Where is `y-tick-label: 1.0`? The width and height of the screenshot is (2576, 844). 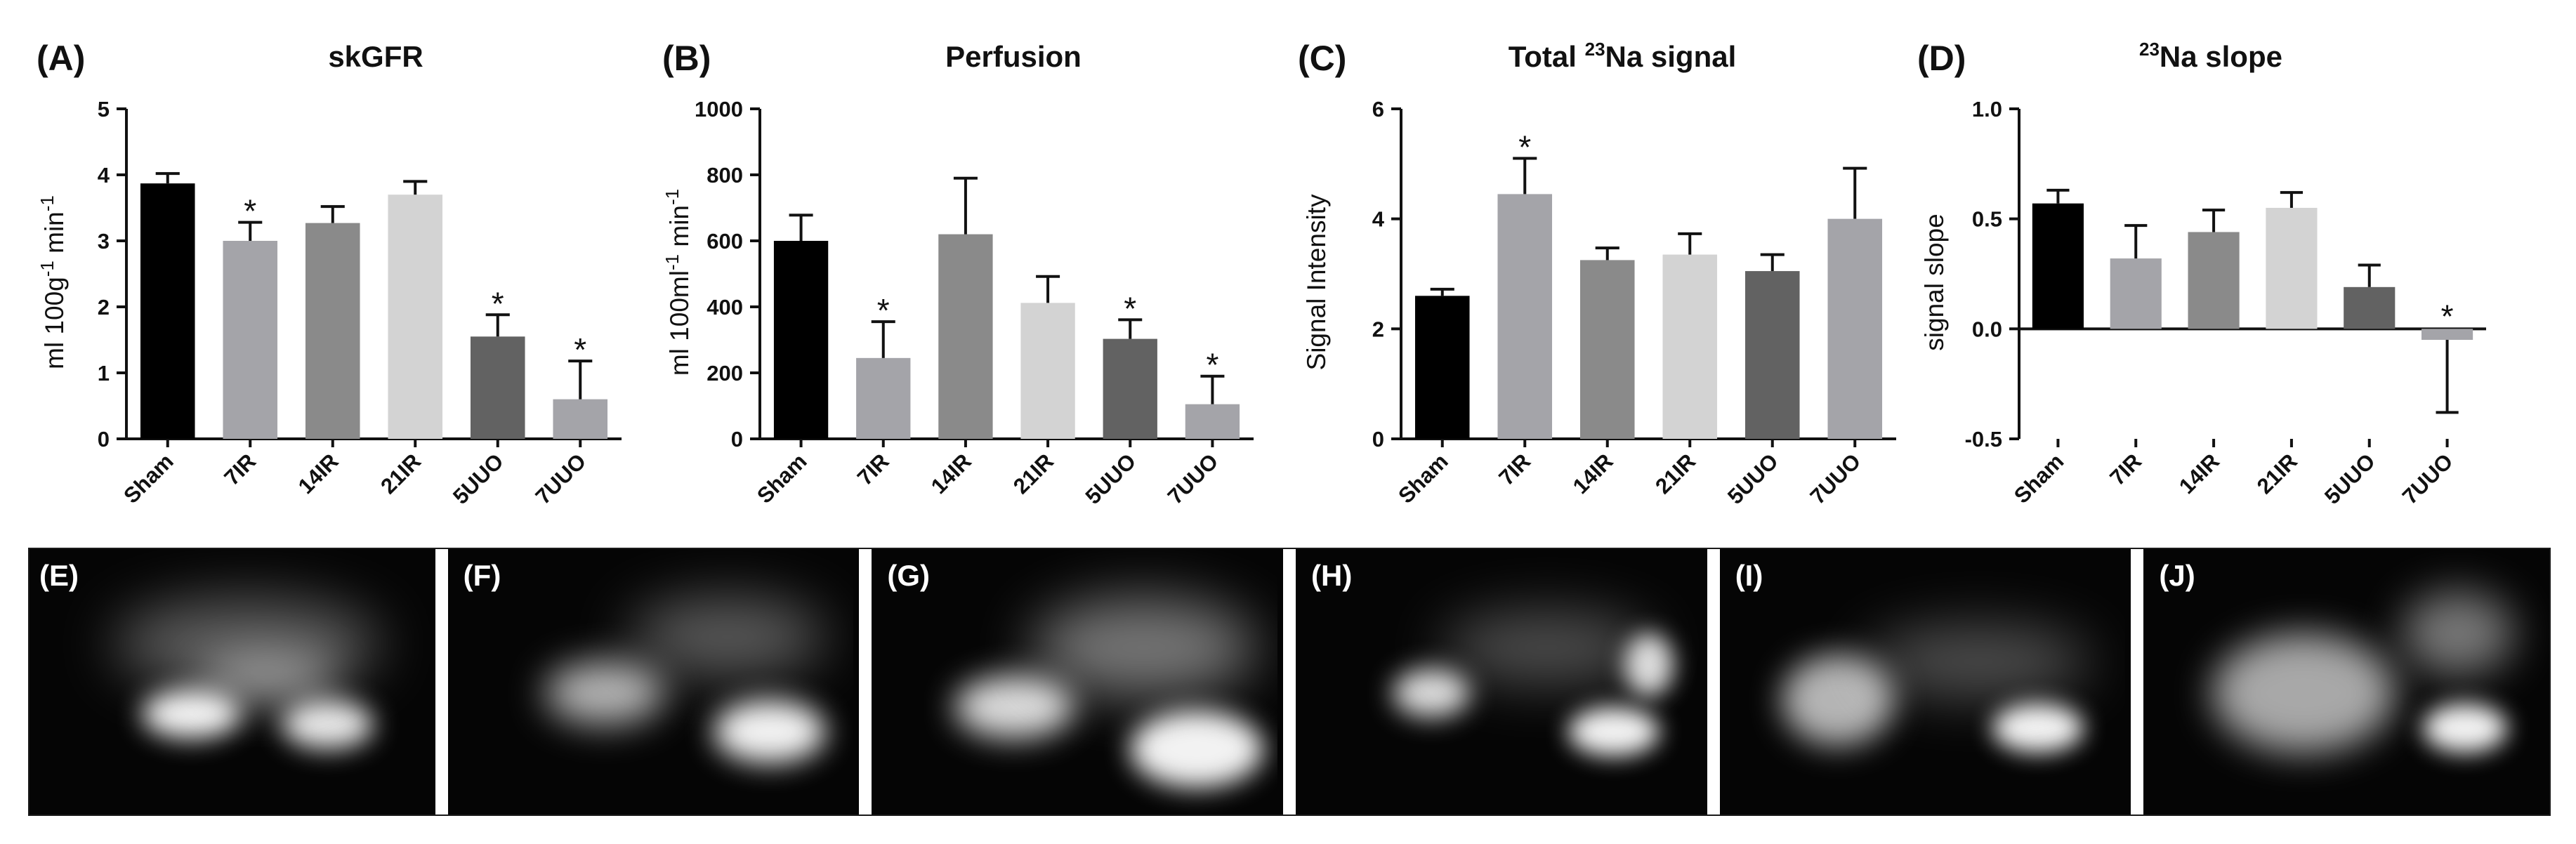 y-tick-label: 1.0 is located at coordinates (1987, 109).